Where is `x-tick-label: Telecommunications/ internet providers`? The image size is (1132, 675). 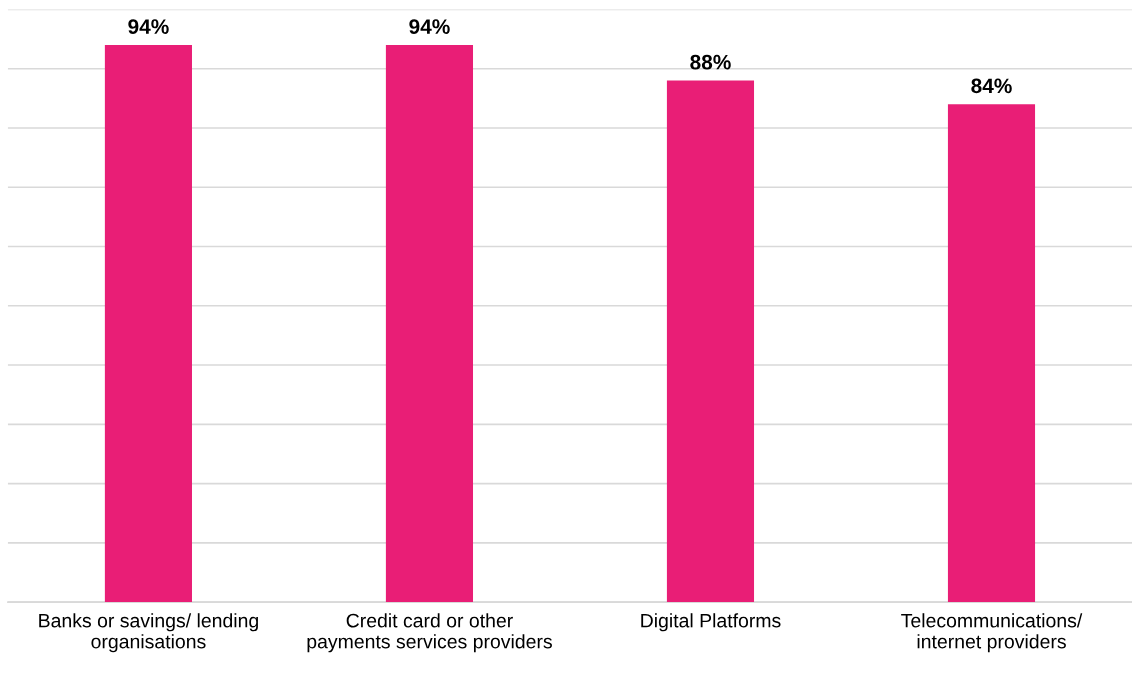
x-tick-label: Telecommunications/ internet providers is located at coordinates (992, 633).